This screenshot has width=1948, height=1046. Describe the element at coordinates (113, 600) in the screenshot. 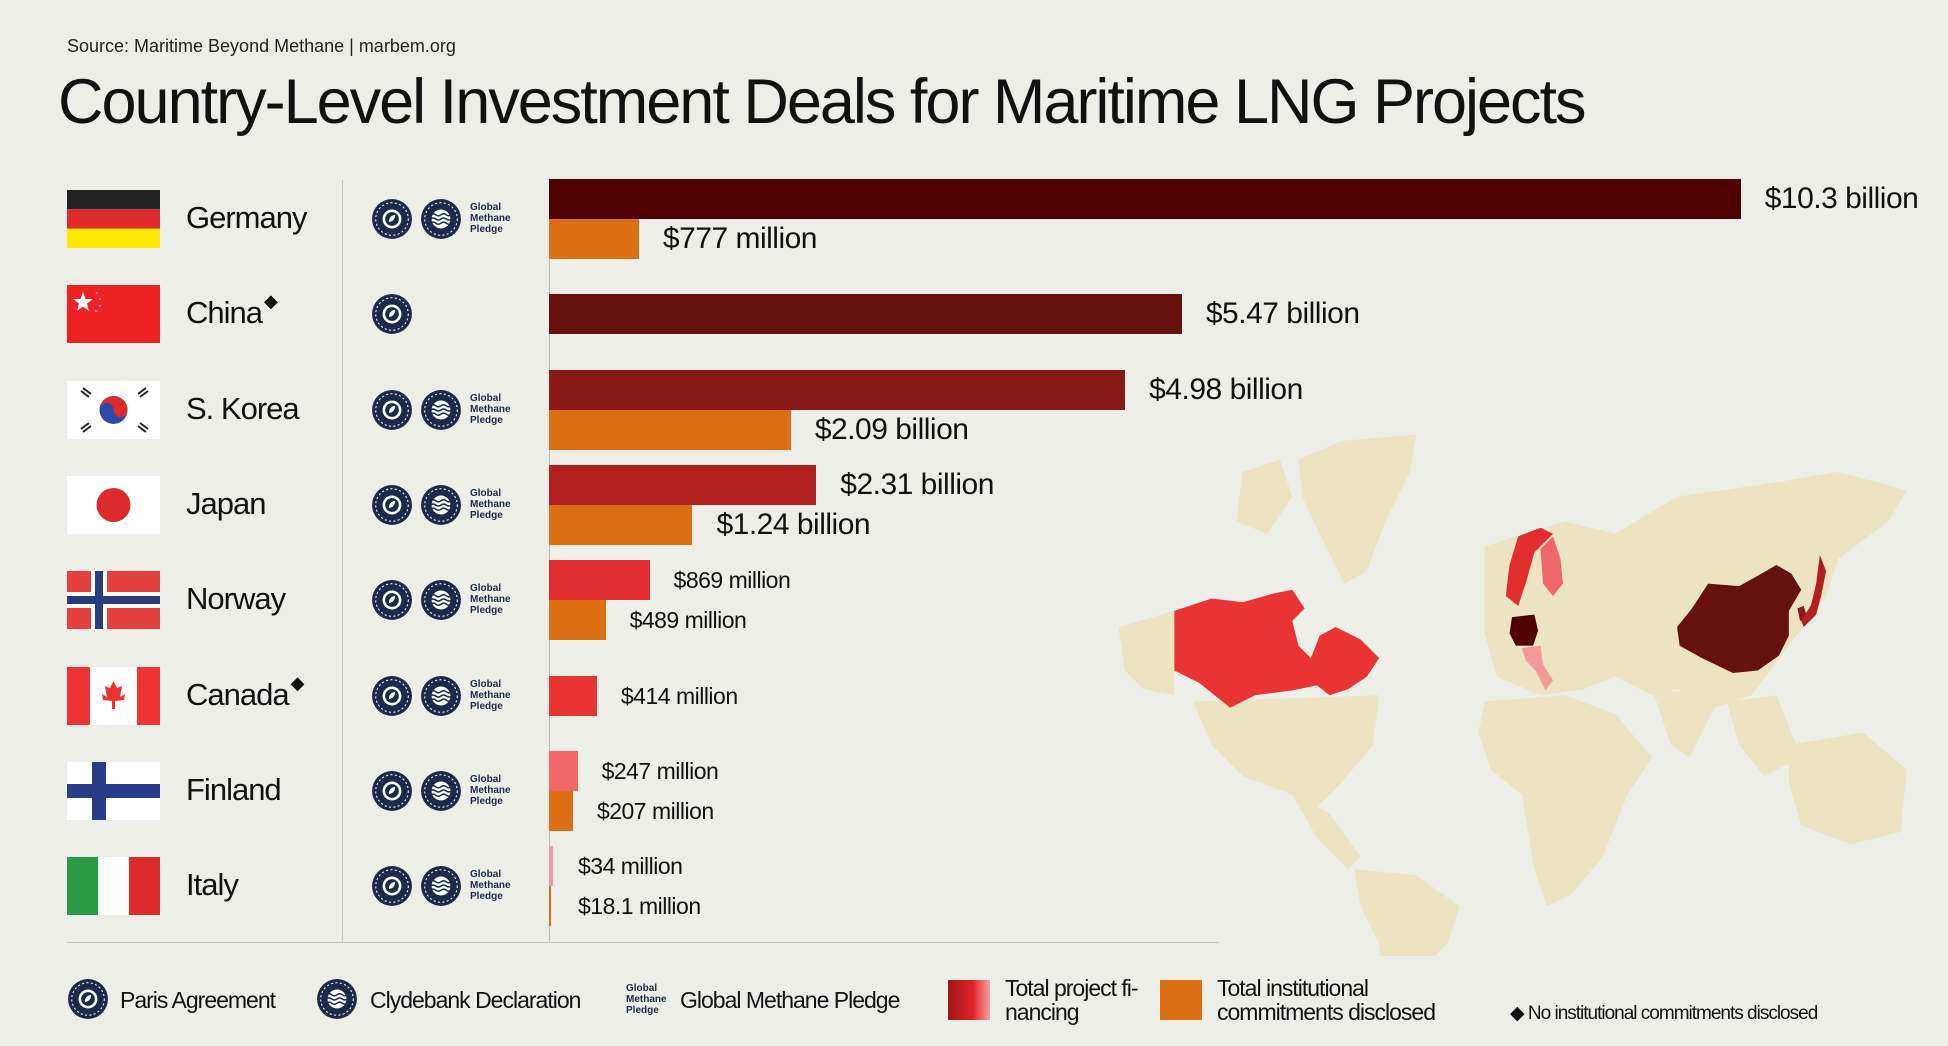

I see `flag-no-icon` at that location.